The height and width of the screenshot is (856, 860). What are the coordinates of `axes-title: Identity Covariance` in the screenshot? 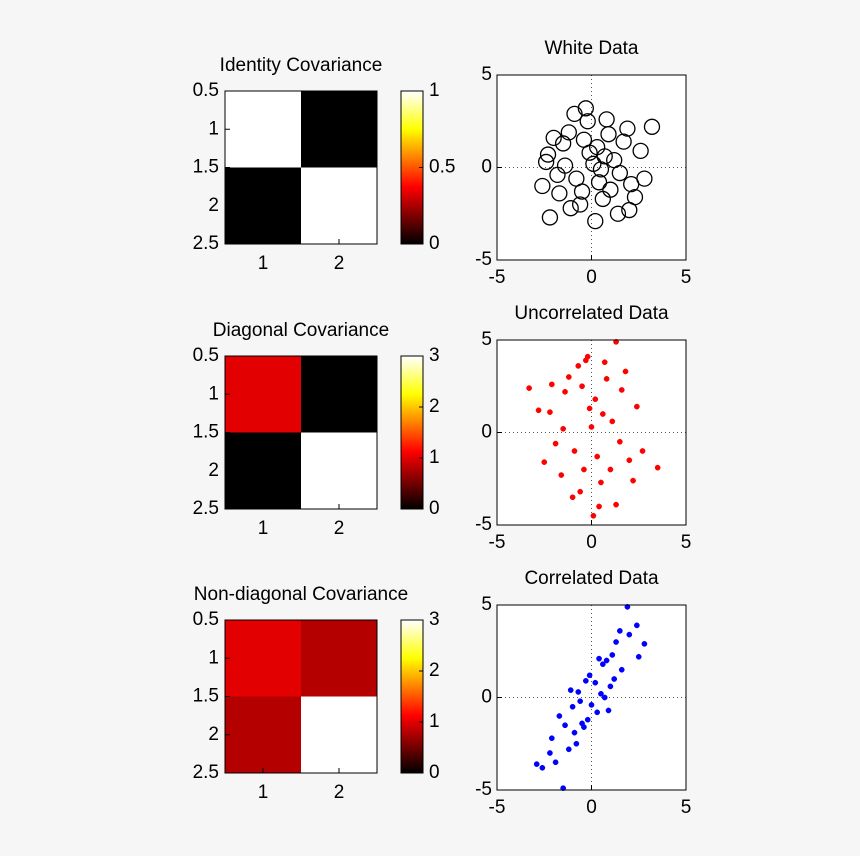 It's located at (301, 65).